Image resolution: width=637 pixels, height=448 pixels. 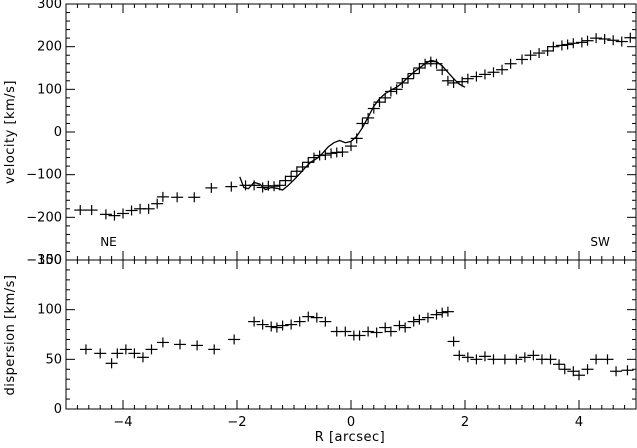 I want to click on velocity-ytick-labels: −300 −200 −100 0 100 200 300, so click(x=44, y=134).